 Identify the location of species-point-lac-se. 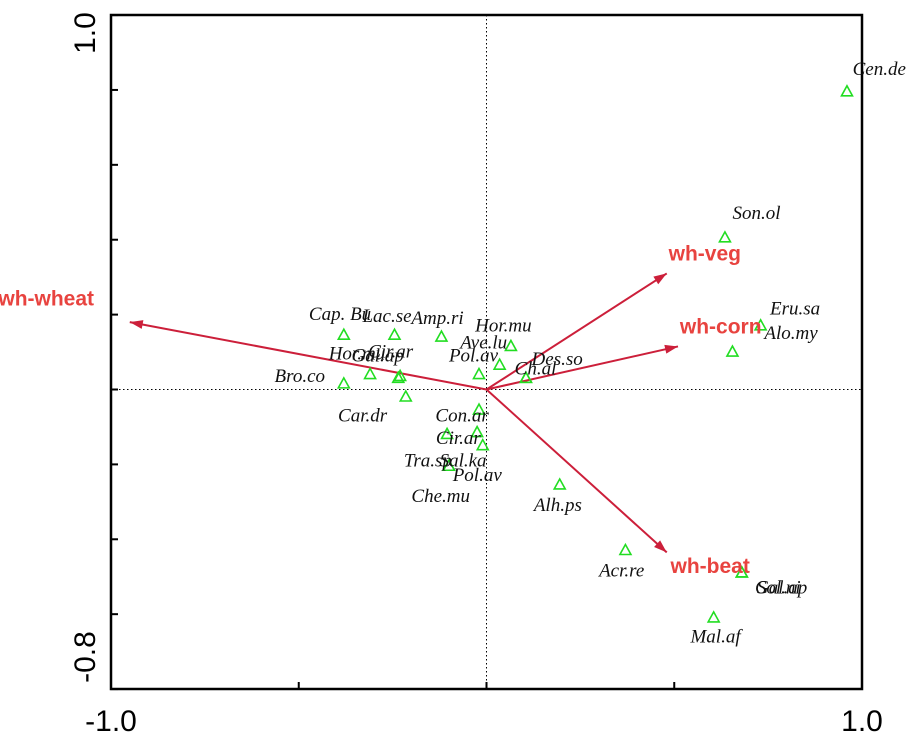
(394, 334).